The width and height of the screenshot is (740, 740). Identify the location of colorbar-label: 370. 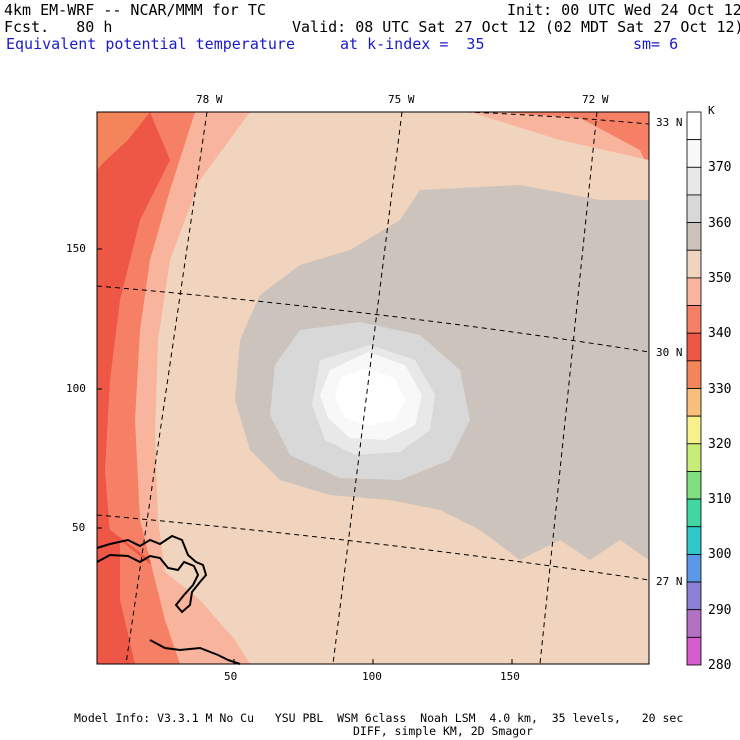
(720, 168).